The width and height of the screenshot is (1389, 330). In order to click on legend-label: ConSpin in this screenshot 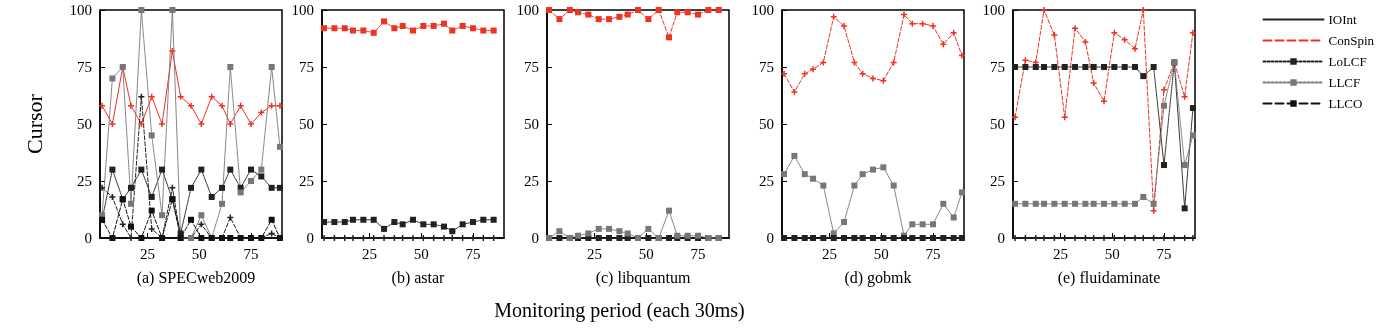, I will do `click(1351, 40)`.